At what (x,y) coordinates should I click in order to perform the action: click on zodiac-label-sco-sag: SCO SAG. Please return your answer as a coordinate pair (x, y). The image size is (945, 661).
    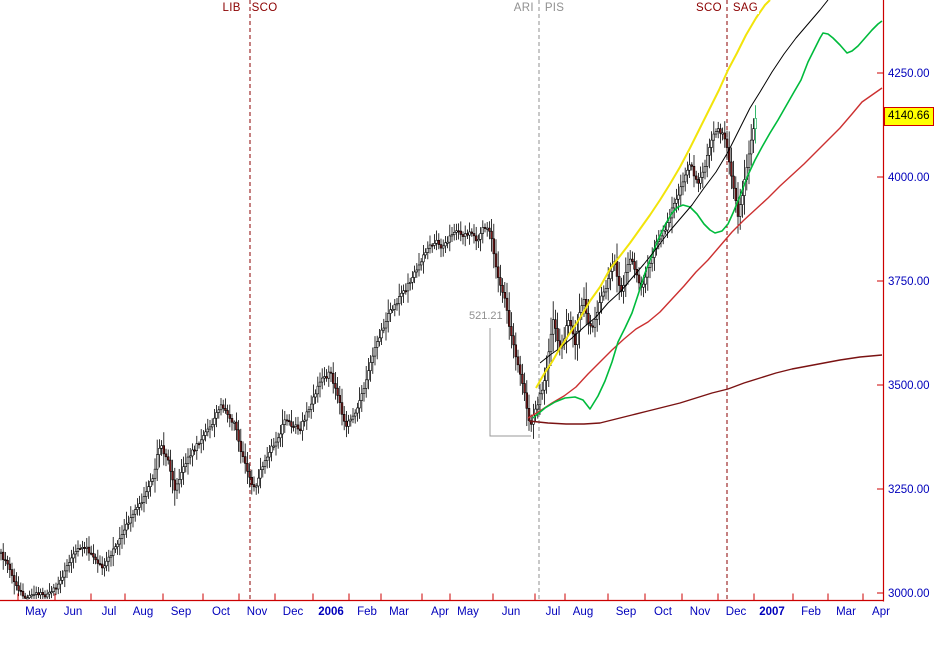
    Looking at the image, I should click on (727, 8).